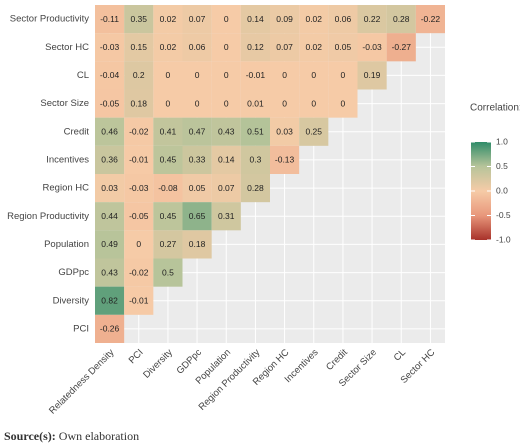 The image size is (520, 445). Describe the element at coordinates (502, 141) in the screenshot. I see `colorbar-tick-label: 1.0` at that location.